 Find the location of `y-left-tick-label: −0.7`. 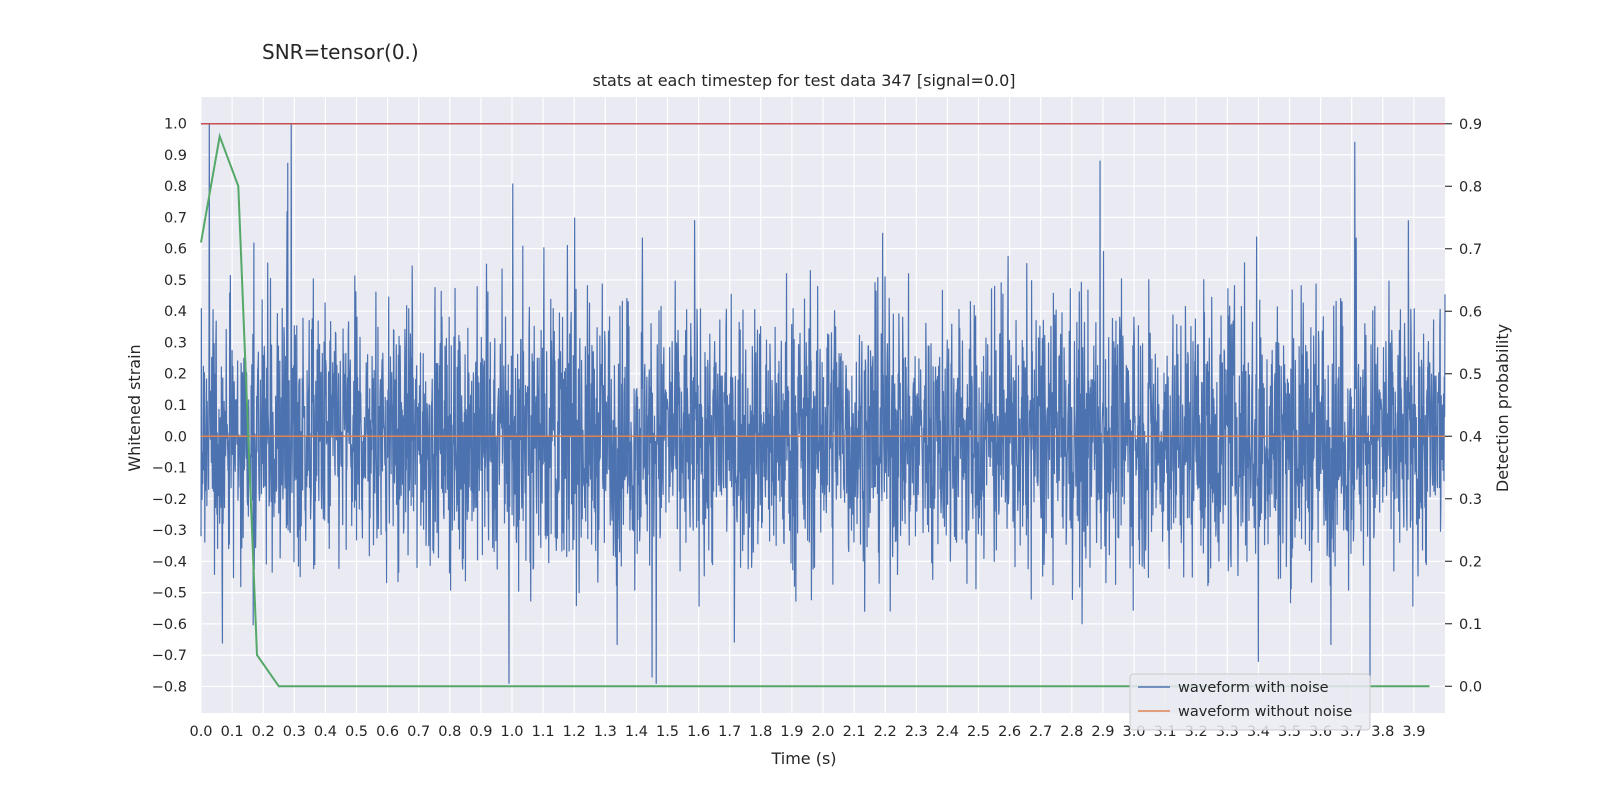

y-left-tick-label: −0.7 is located at coordinates (169, 656).